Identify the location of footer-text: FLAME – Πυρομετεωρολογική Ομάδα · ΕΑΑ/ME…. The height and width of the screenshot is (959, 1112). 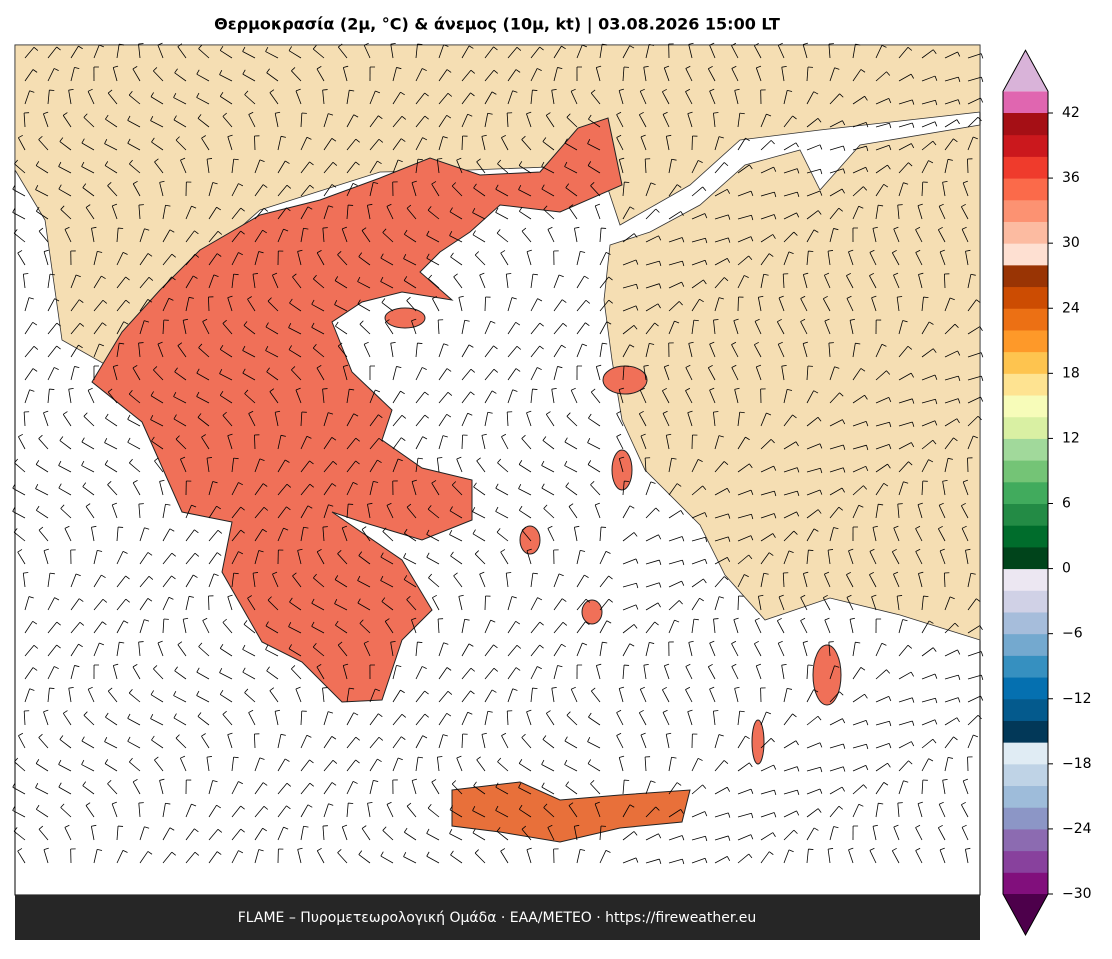
(497, 918).